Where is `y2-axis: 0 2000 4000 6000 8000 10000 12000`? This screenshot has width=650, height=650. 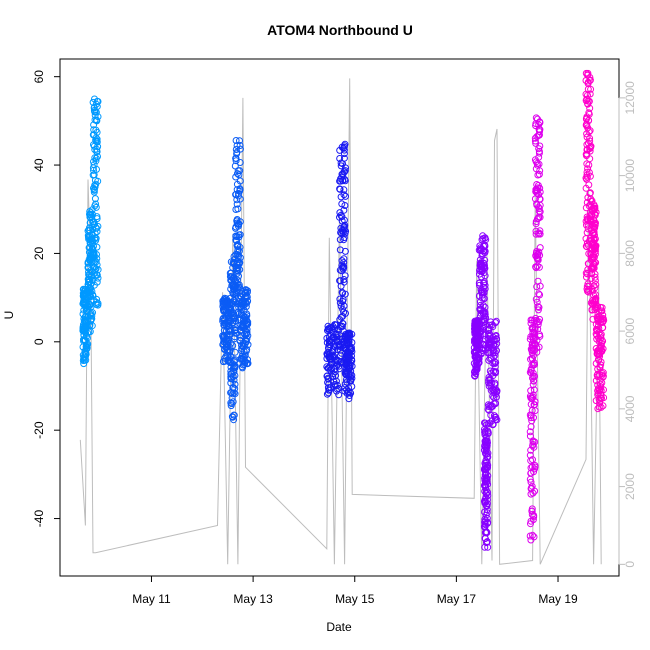 y2-axis: 0 2000 4000 6000 8000 10000 12000 is located at coordinates (627, 324).